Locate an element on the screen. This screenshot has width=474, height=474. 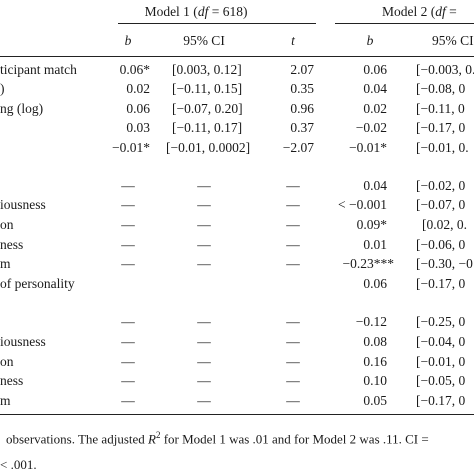
model1-header-rule is located at coordinates (217, 23).